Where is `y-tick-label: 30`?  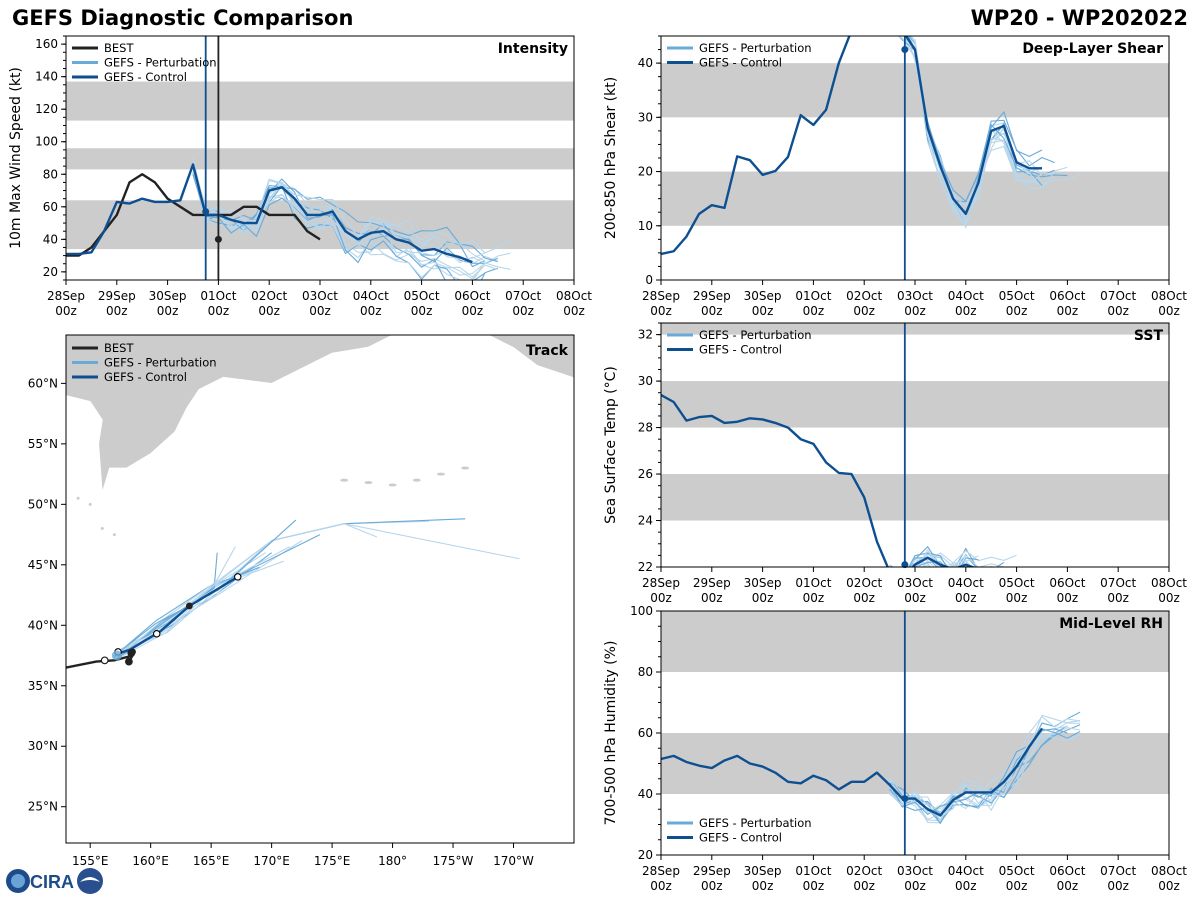 y-tick-label: 30 is located at coordinates (645, 381).